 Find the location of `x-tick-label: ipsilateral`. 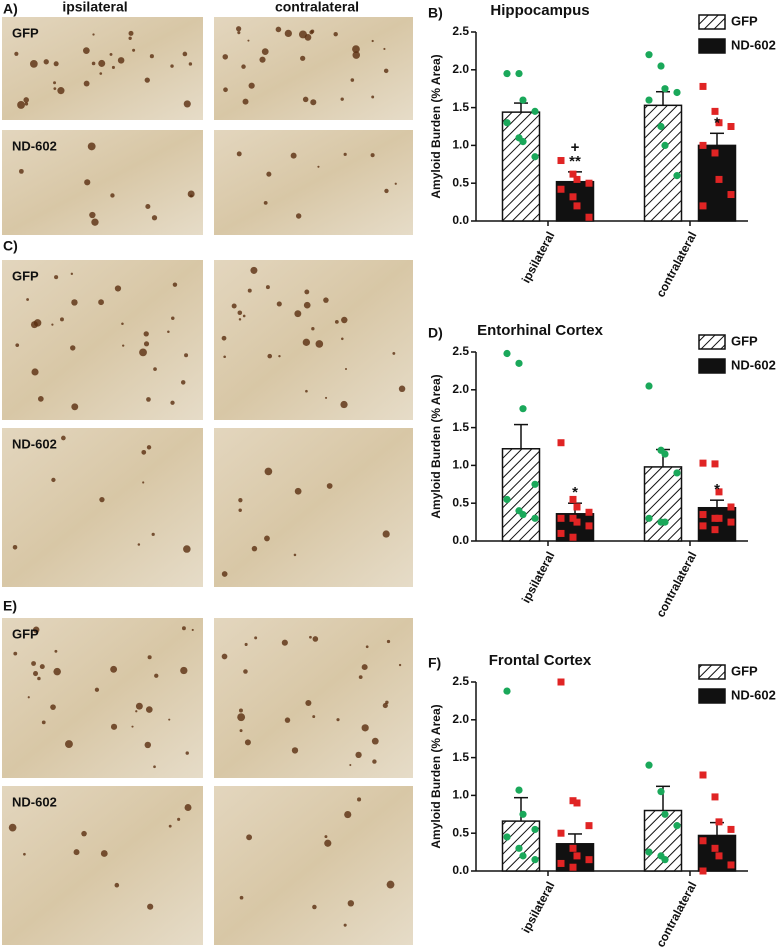

x-tick-label: ipsilateral is located at coordinates (538, 577).